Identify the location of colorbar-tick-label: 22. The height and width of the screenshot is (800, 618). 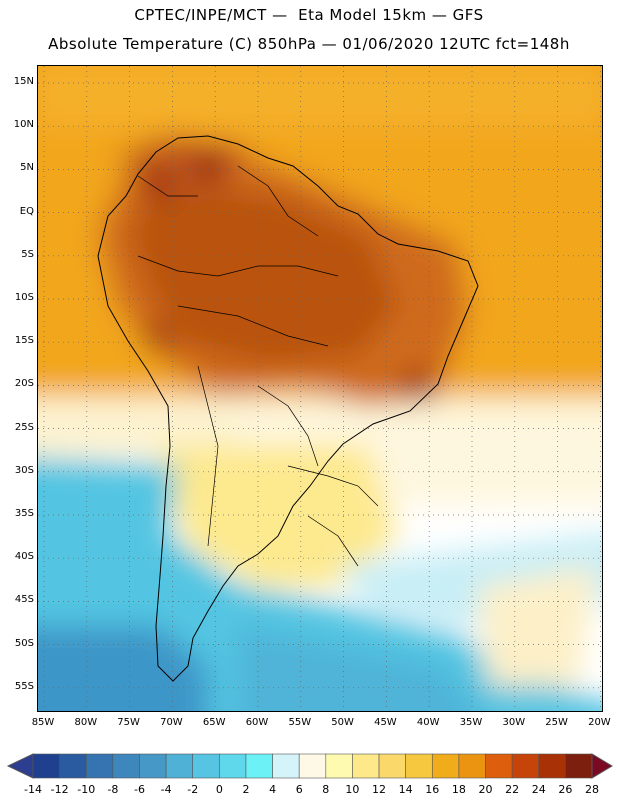
(512, 789).